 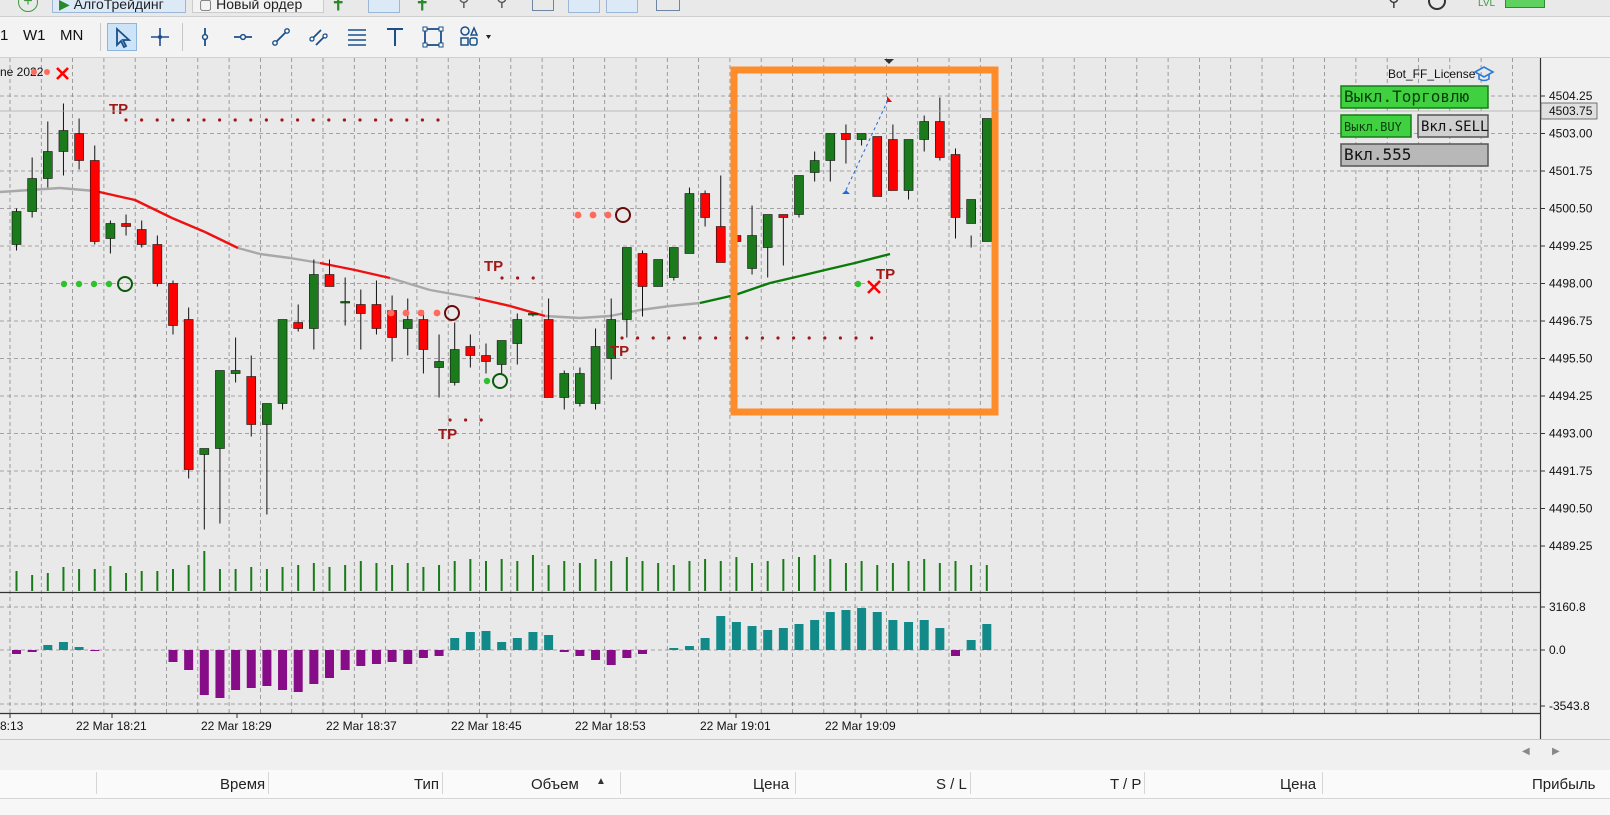 I want to click on column-volume: Объем, so click(x=555, y=784).